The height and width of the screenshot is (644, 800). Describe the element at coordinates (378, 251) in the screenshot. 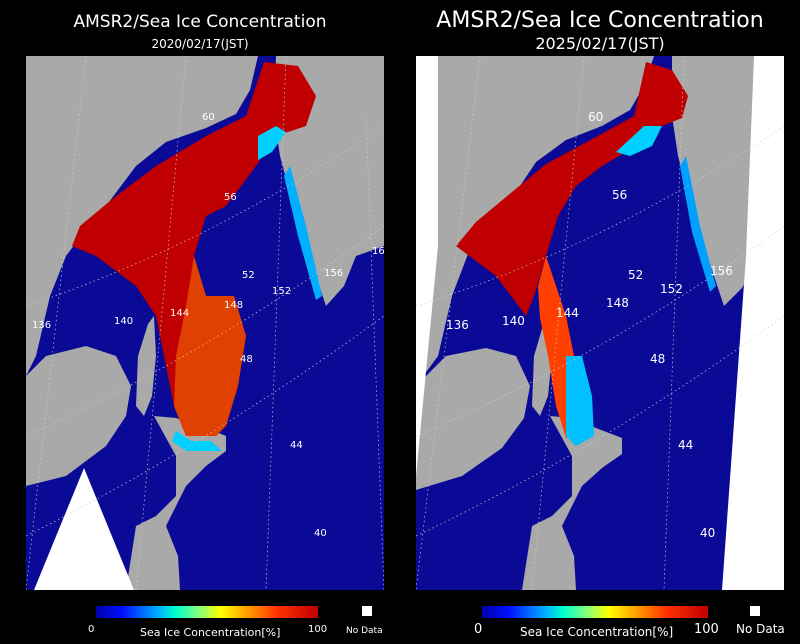

I see `lon-label: 16` at that location.